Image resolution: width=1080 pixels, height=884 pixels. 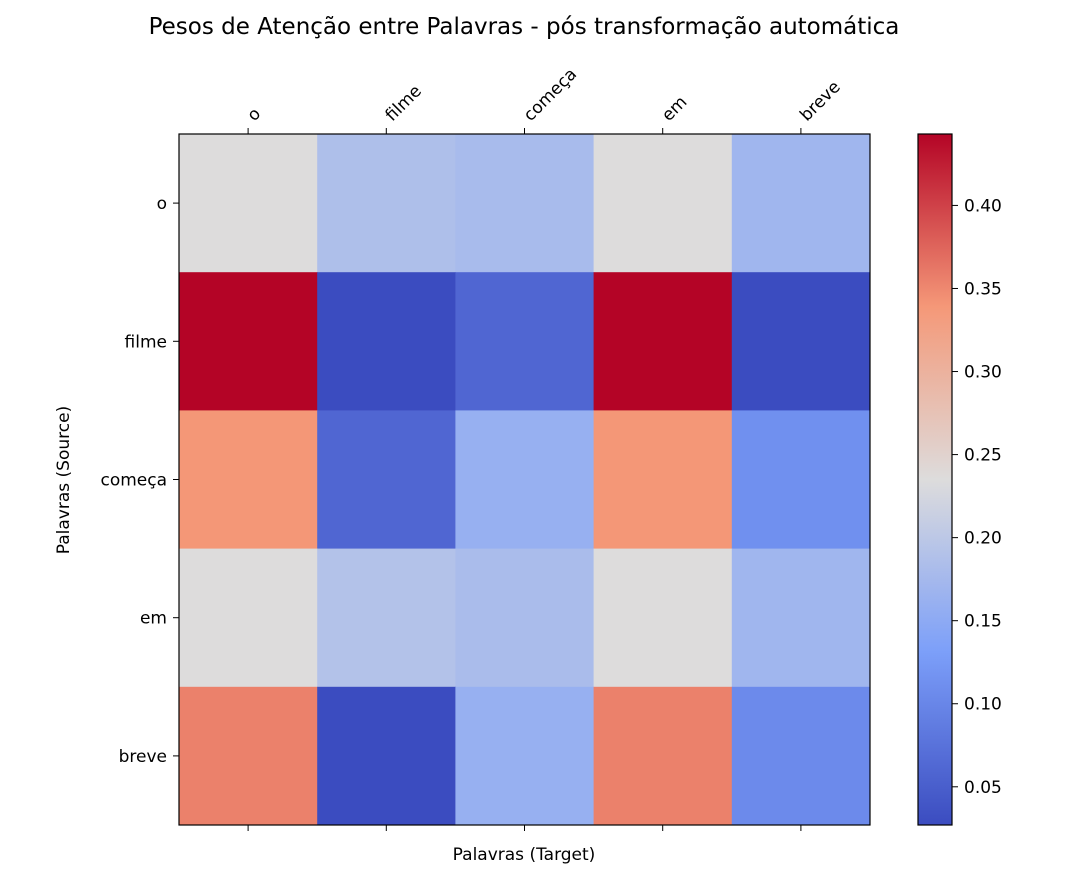 I want to click on colorbar-tick-label: 0.10, so click(x=983, y=705).